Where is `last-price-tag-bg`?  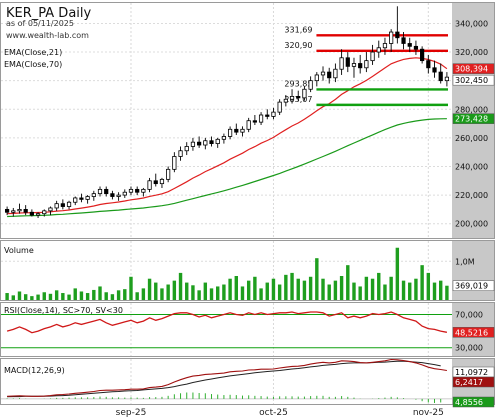
last-price-tag-bg is located at coordinates (473, 80).